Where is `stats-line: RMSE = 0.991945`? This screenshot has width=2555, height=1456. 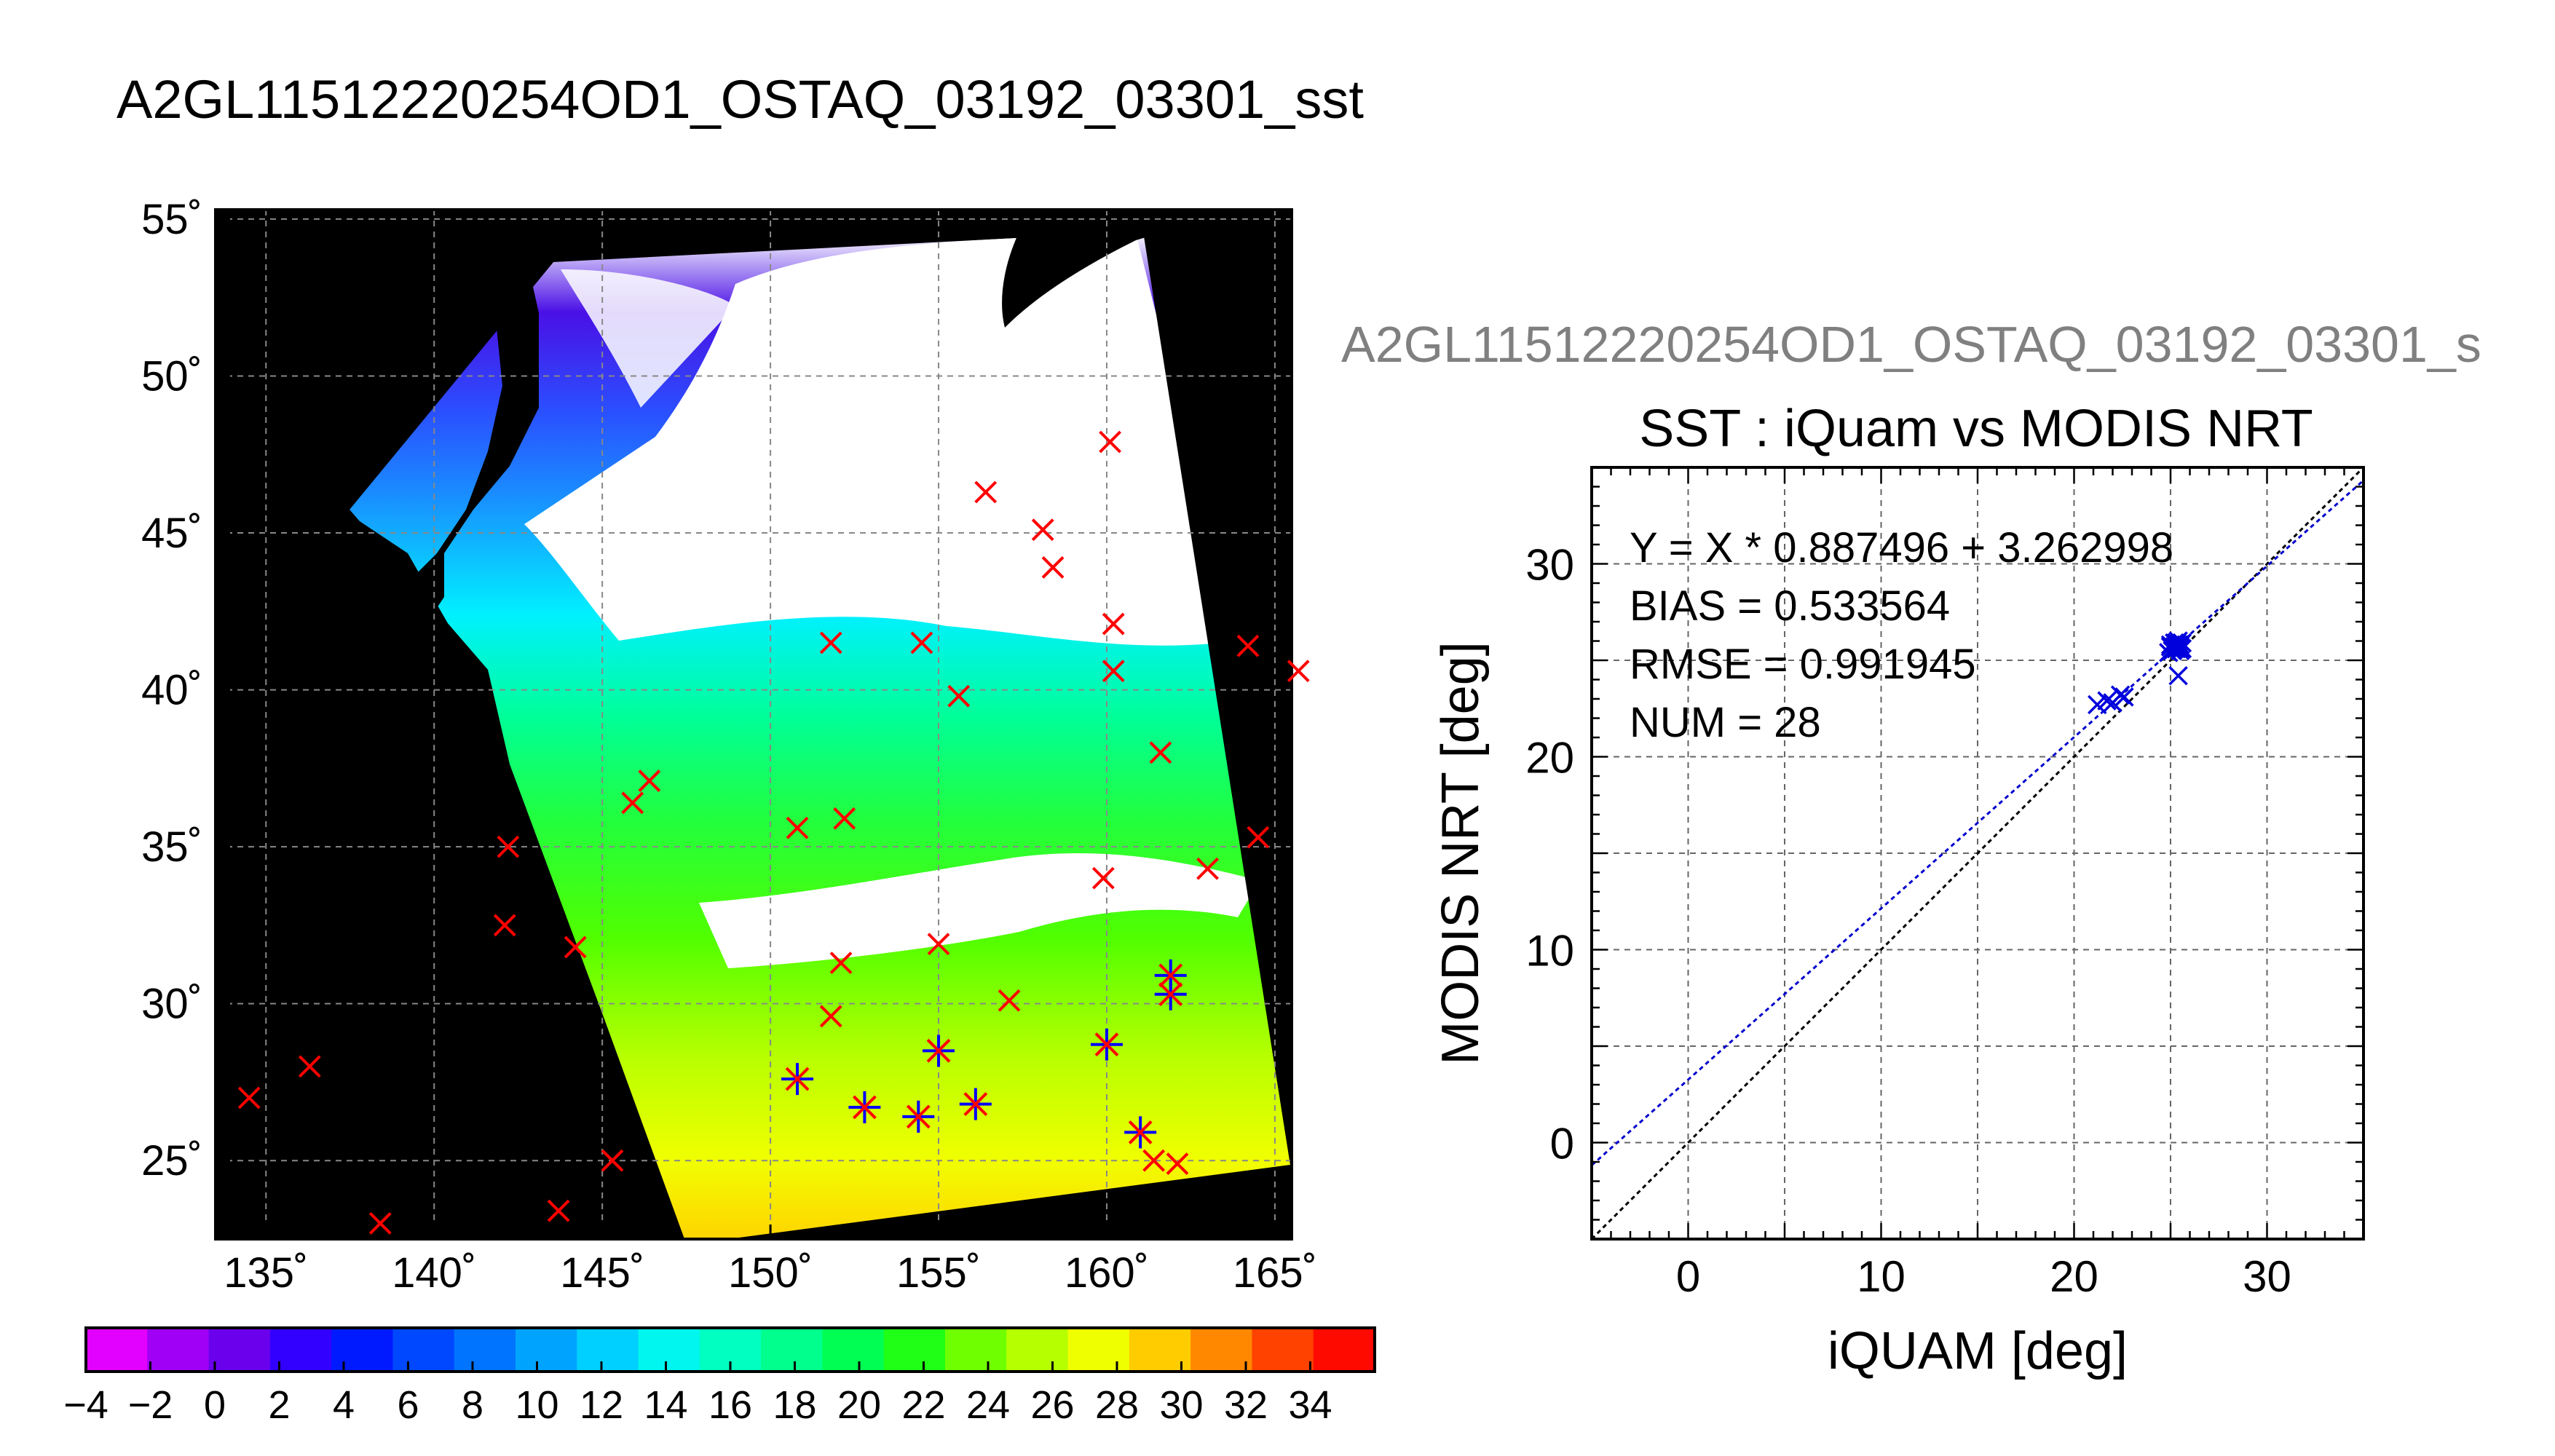 stats-line: RMSE = 0.991945 is located at coordinates (1803, 664).